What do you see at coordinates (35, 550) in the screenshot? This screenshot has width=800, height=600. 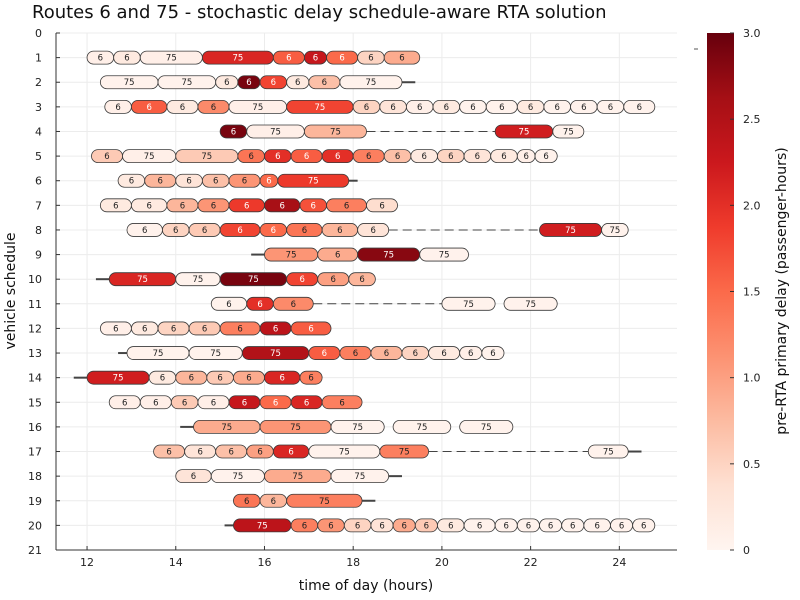 I see `y-tick-label: 21` at bounding box center [35, 550].